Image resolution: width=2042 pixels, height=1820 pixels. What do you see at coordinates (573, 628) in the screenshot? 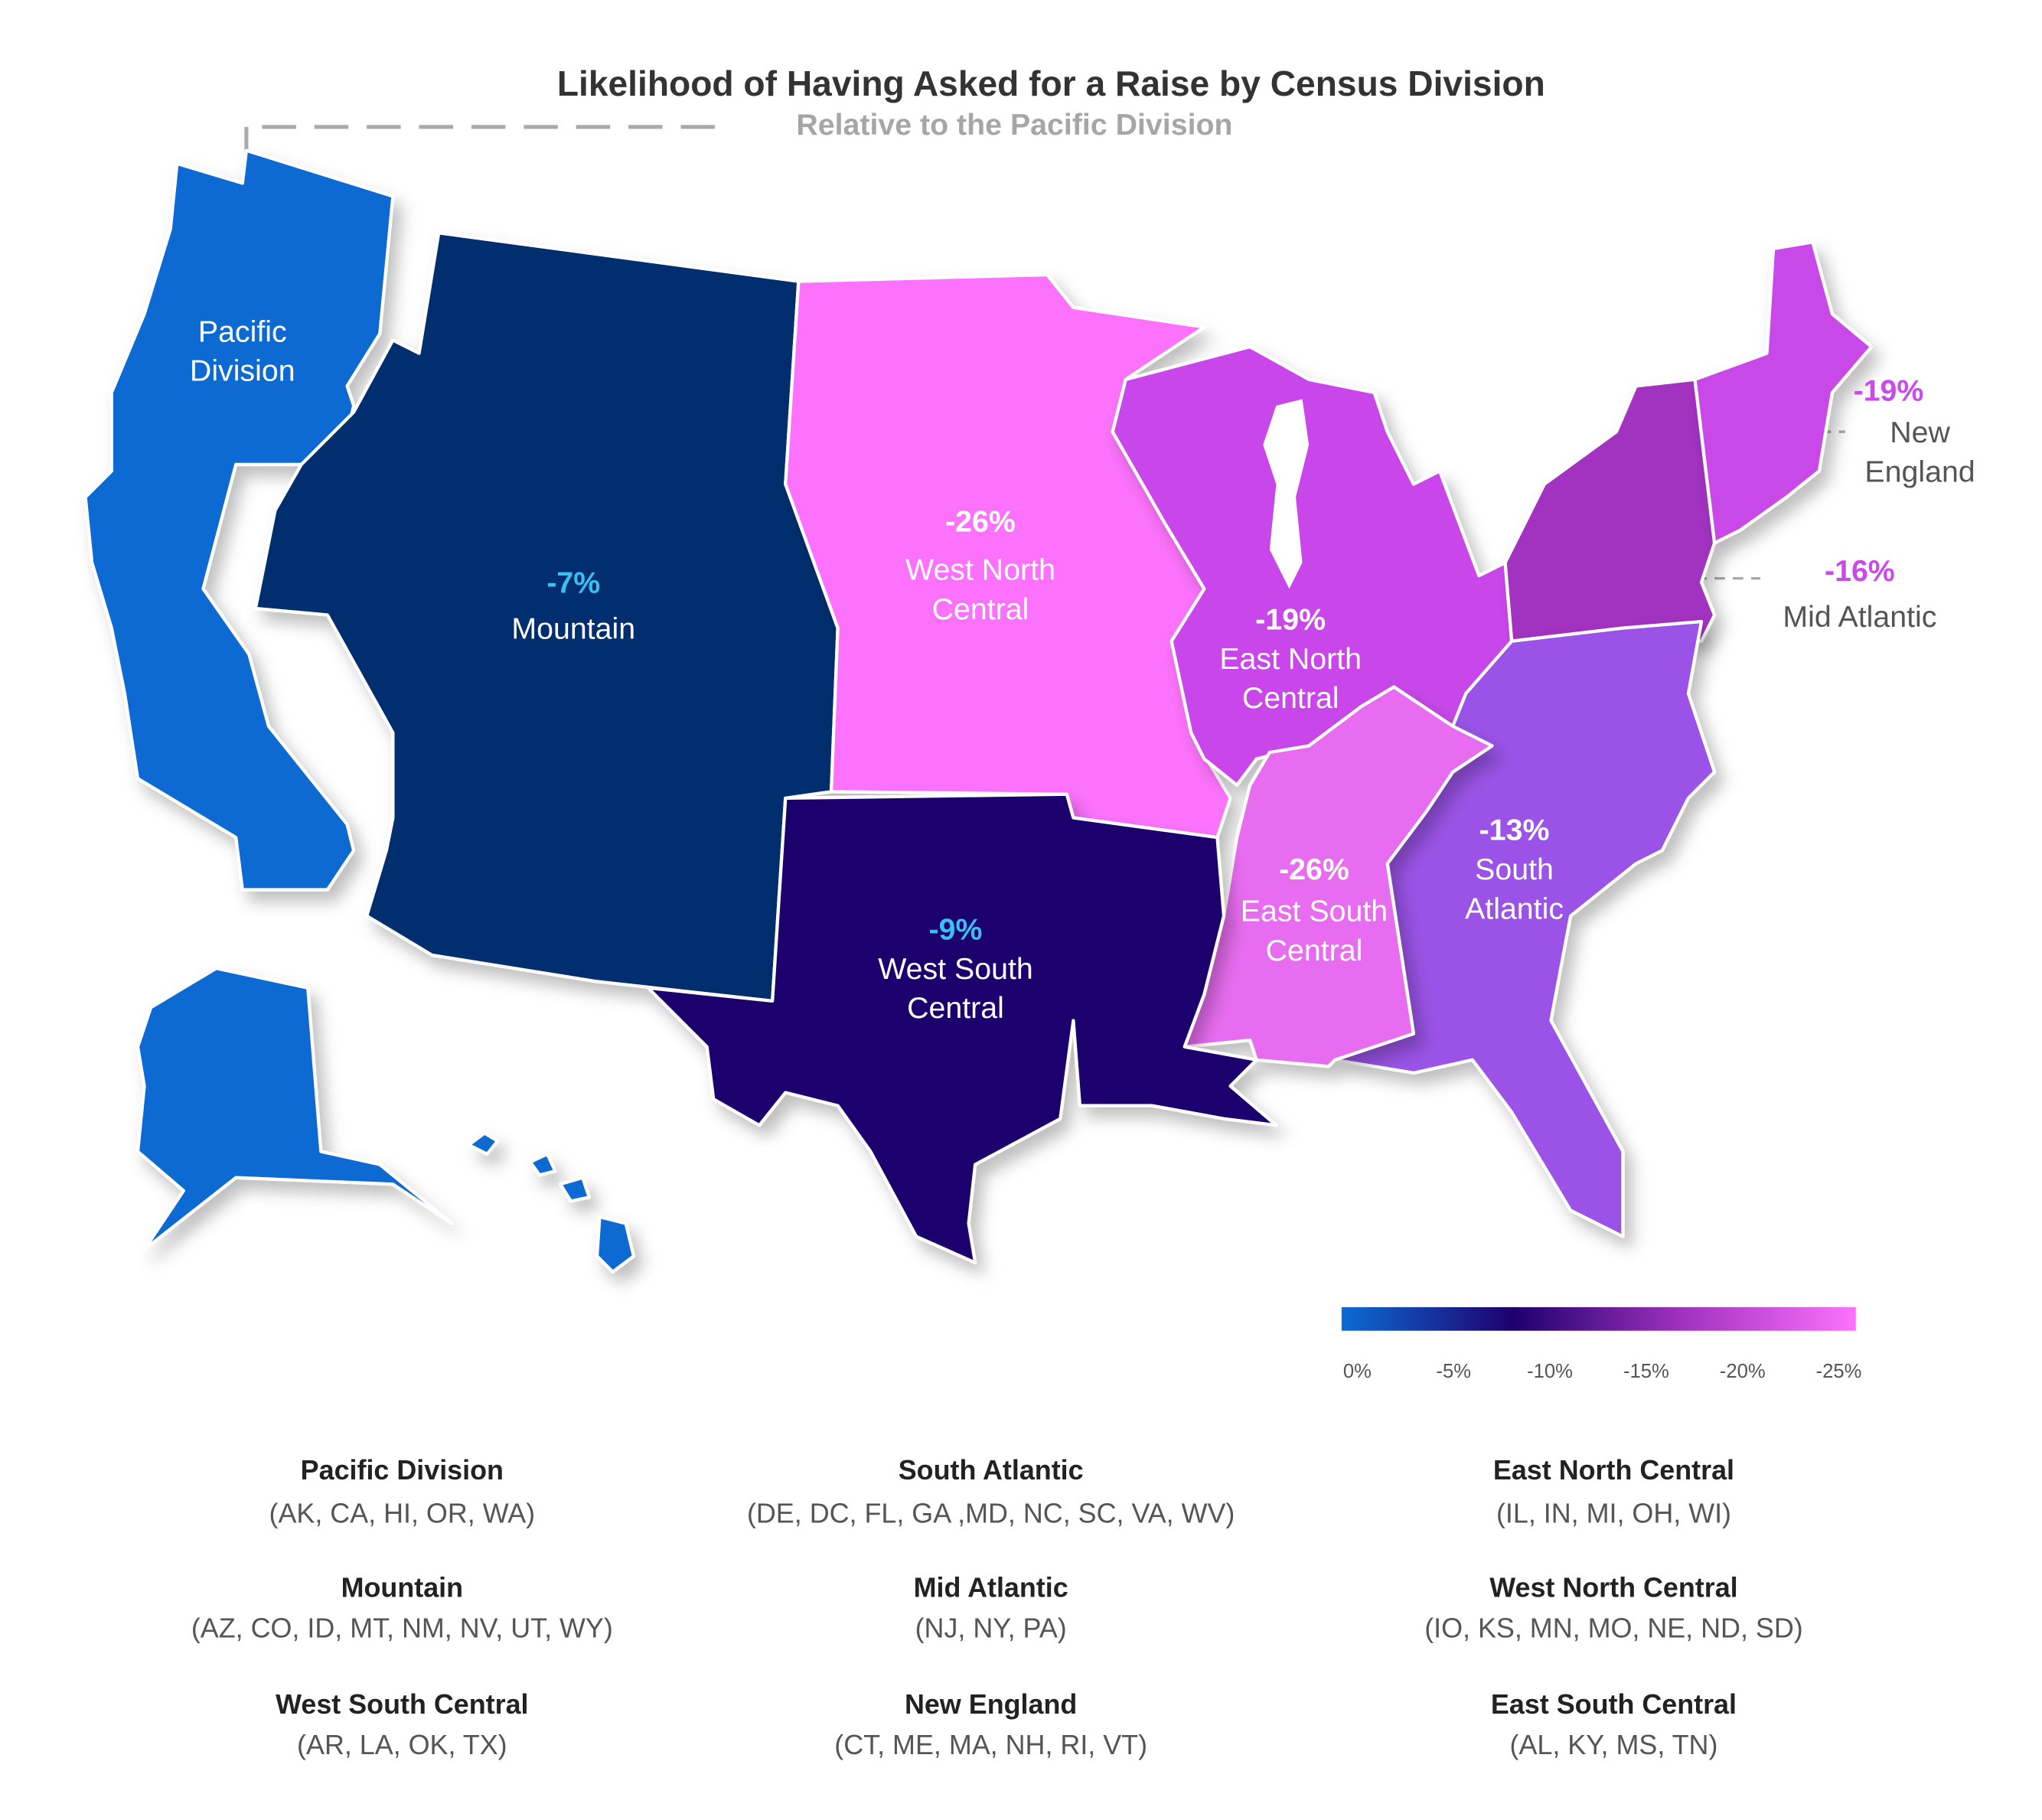
I see `region-label: Mountain` at bounding box center [573, 628].